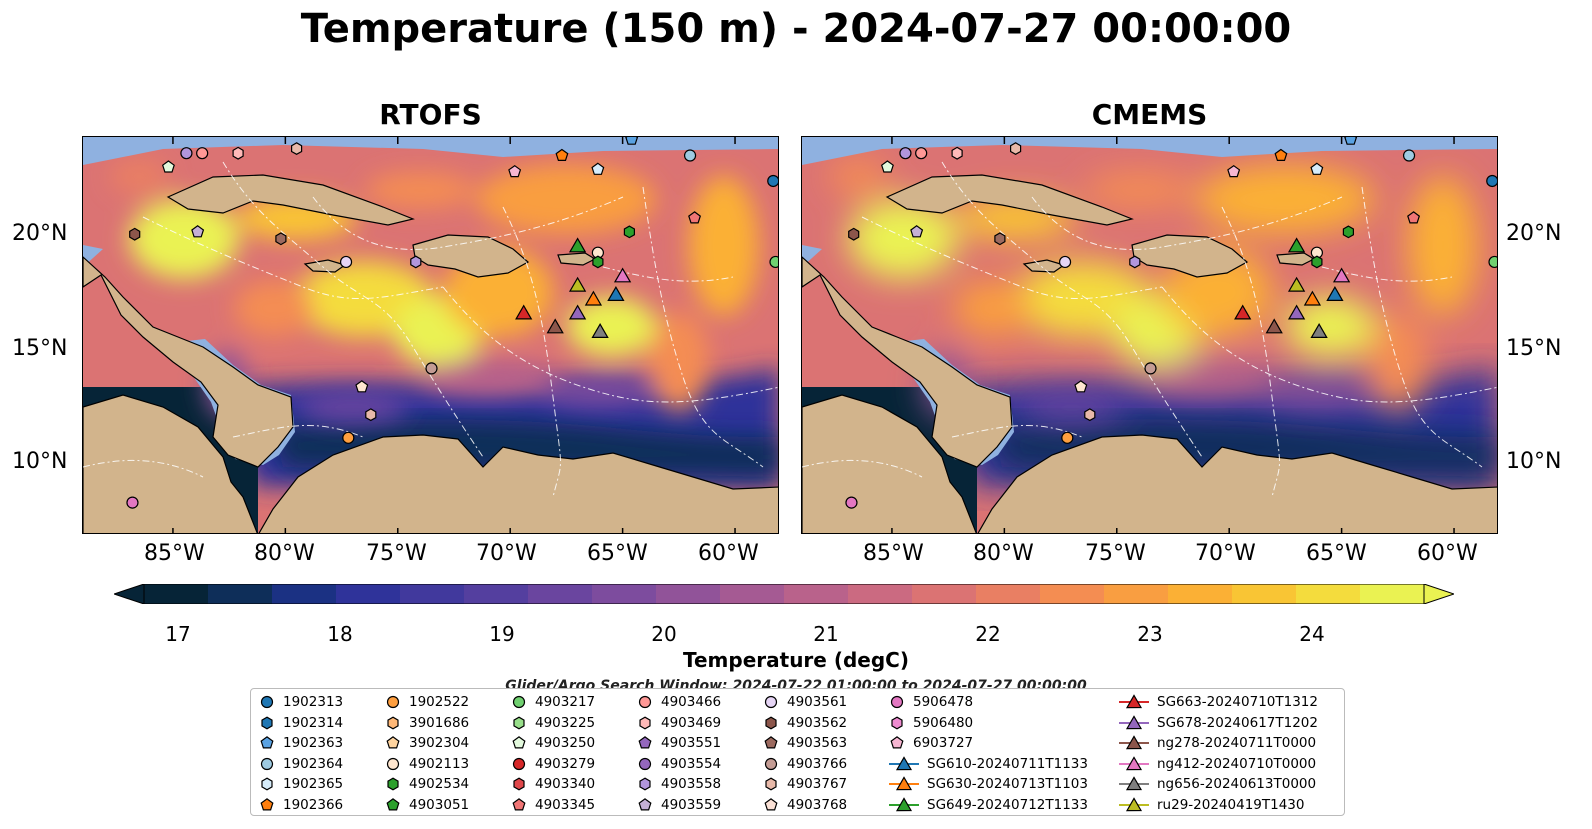  I want to click on legend-item: 1902364, so click(301, 764).